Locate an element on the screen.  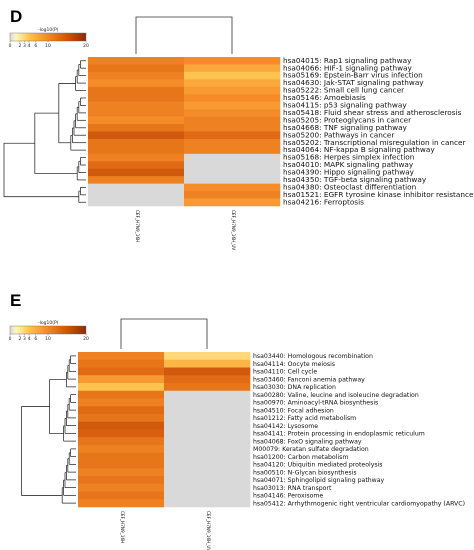
row-label: hsa04115: p53 signaling pathway is located at coordinates (345, 105).